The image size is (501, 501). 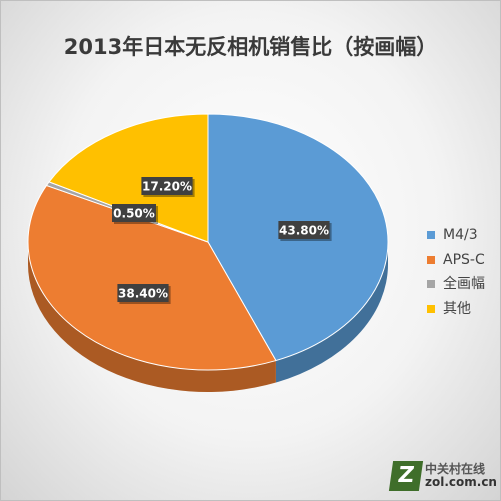 I want to click on legend-label-m43: M4/3, so click(x=460, y=235).